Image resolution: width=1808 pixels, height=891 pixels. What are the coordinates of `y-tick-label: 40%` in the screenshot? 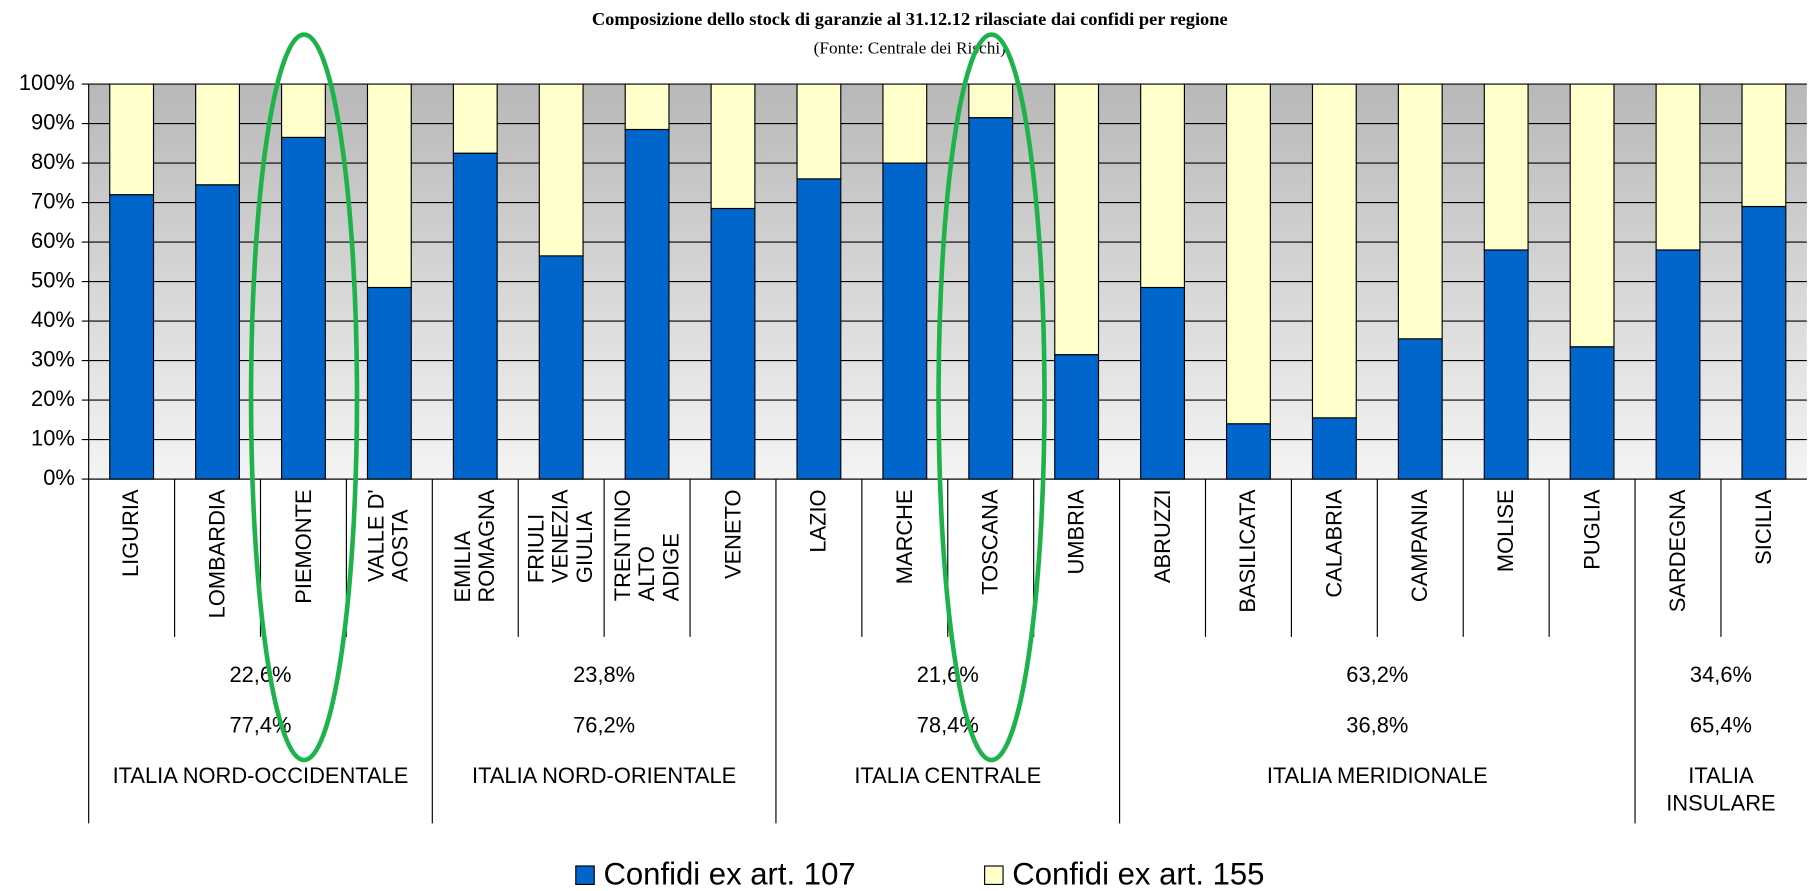 It's located at (53, 319).